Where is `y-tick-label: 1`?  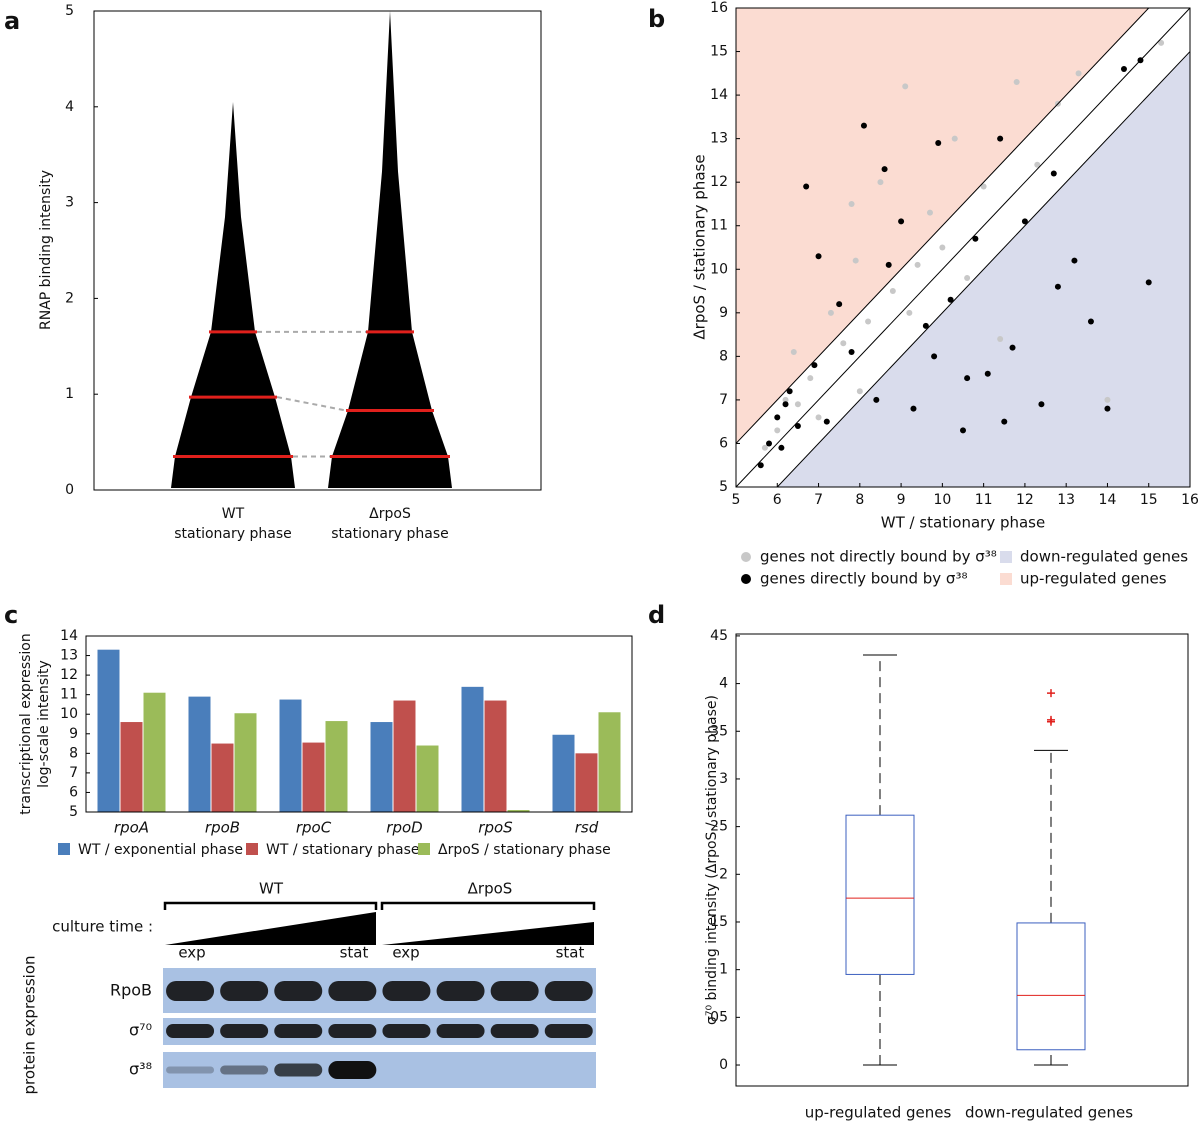
y-tick-label: 1 is located at coordinates (69, 394).